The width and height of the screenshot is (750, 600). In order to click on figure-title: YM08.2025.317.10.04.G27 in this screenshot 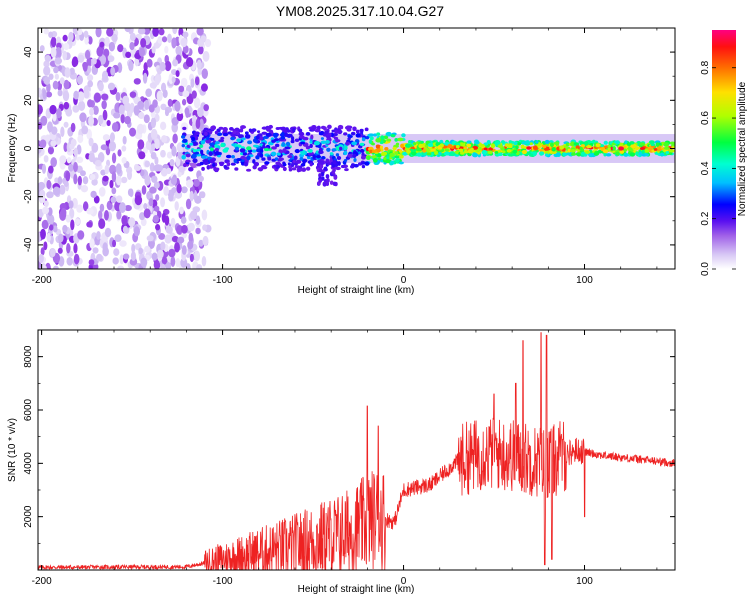, I will do `click(360, 11)`.